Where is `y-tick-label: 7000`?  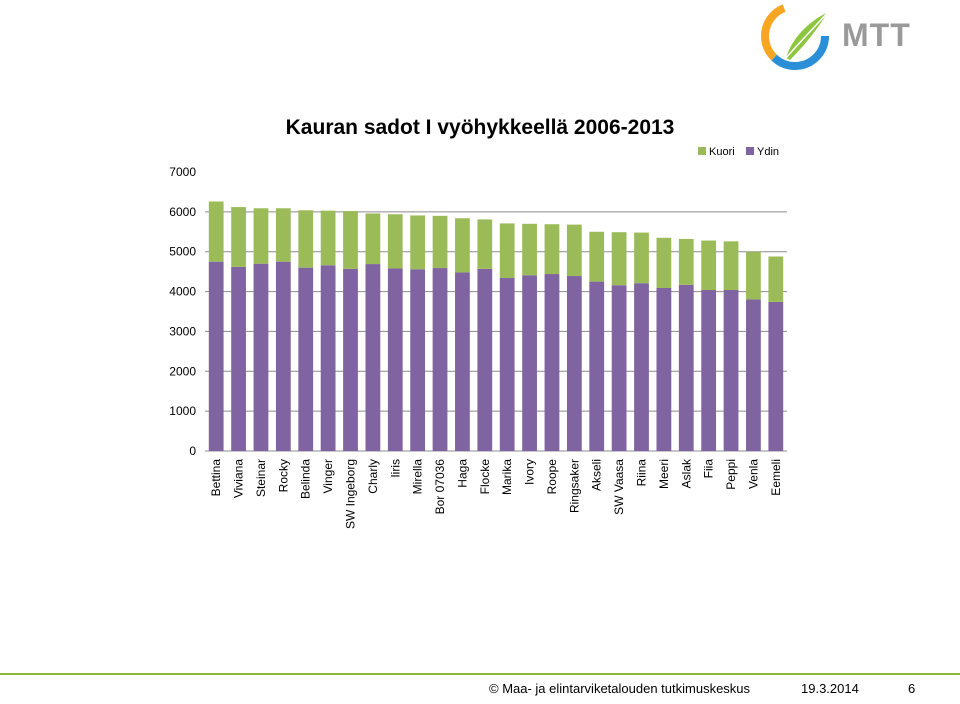
y-tick-label: 7000 is located at coordinates (182, 172).